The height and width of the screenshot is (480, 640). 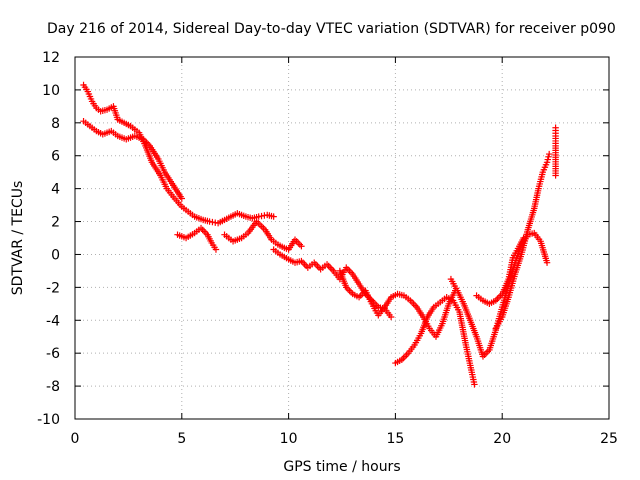 I want to click on y-tick-label: -4, so click(x=53, y=321).